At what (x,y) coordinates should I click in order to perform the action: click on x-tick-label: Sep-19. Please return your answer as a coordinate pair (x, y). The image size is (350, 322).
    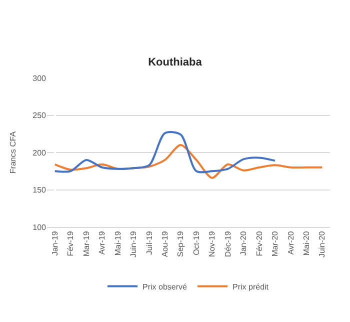
    Looking at the image, I should click on (181, 243).